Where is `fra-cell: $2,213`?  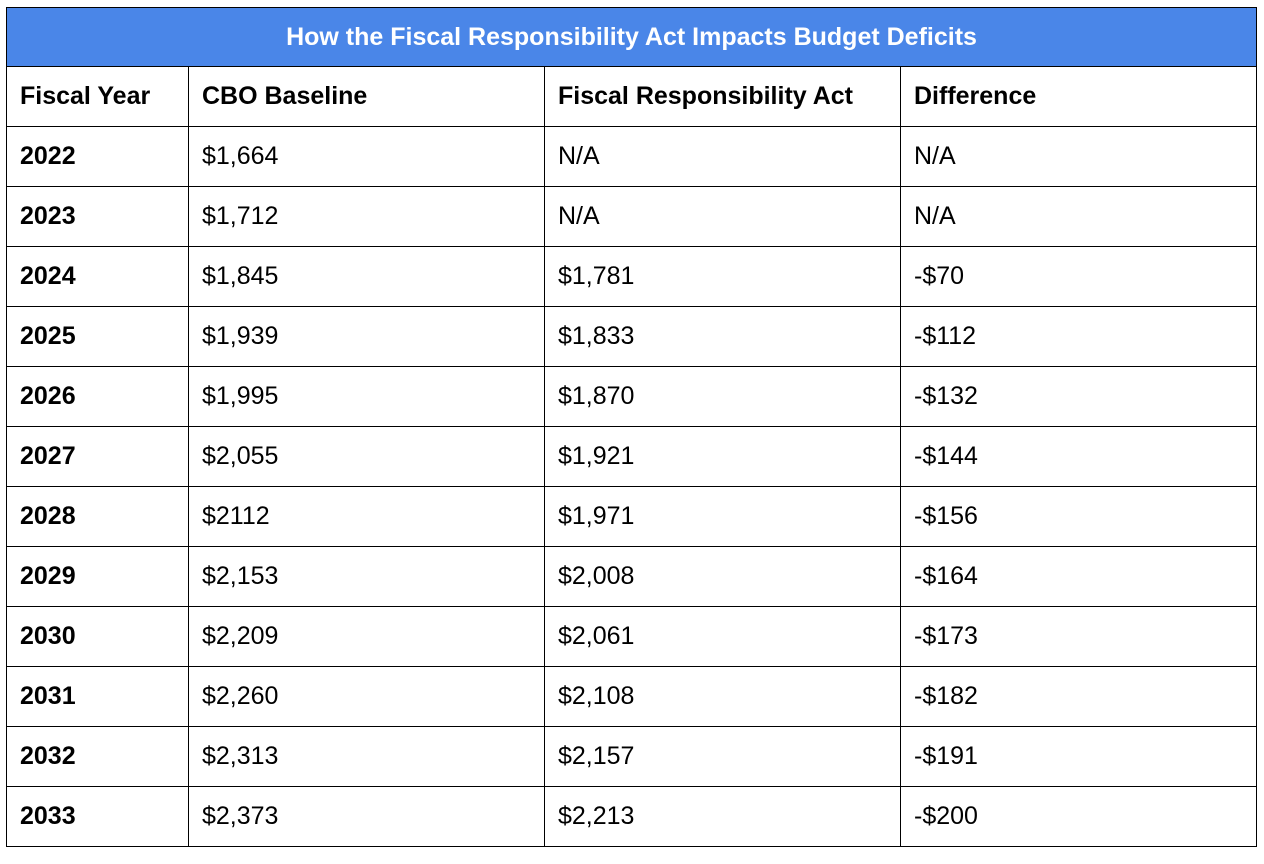 fra-cell: $2,213 is located at coordinates (722, 816).